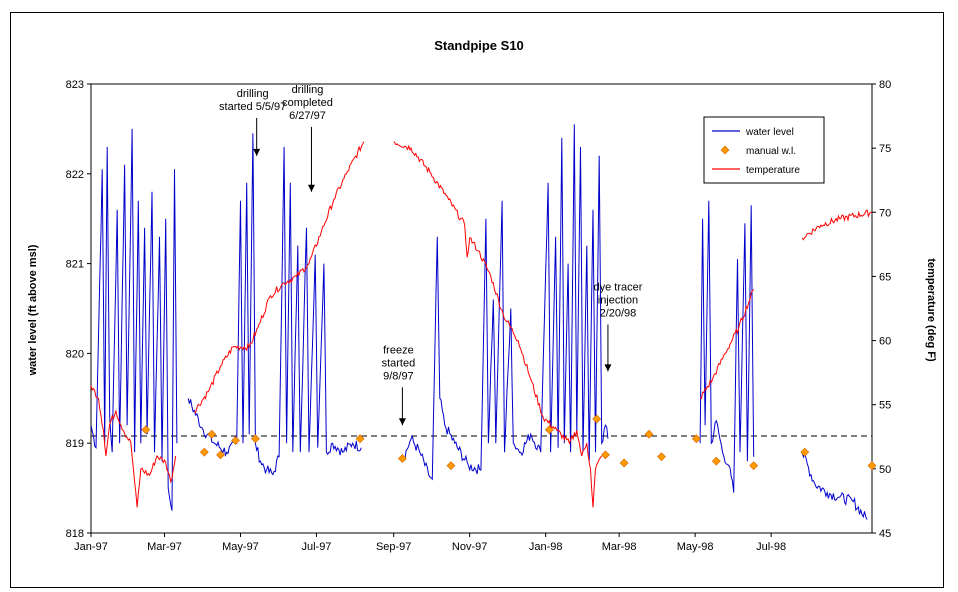  I want to click on x-tick-label: Jul-98, so click(771, 547).